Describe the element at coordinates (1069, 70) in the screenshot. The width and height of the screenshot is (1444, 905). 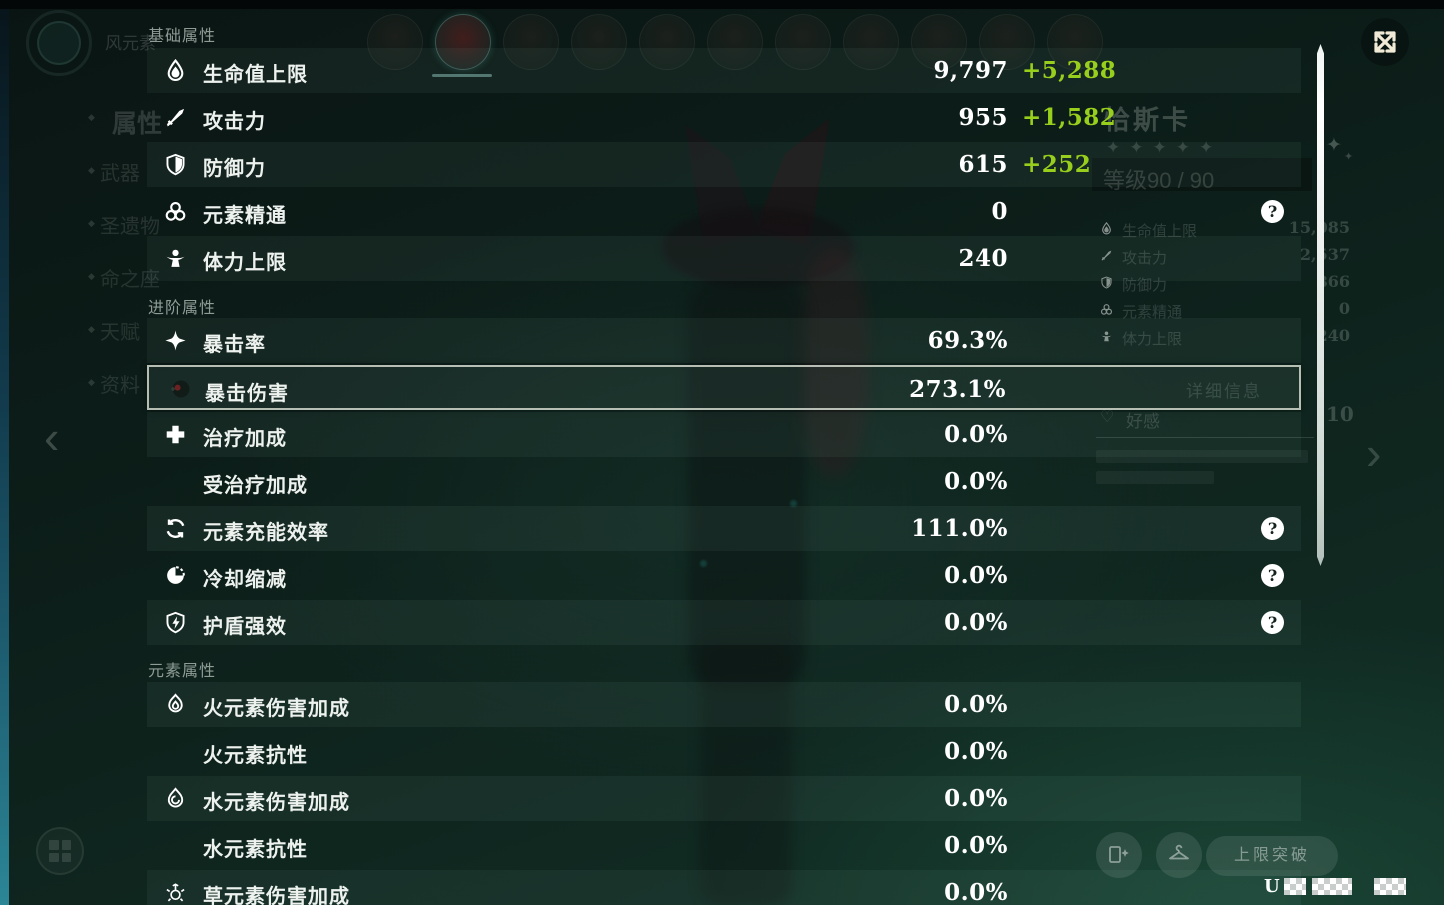
I see `stat-bonus-value: +5,288` at that location.